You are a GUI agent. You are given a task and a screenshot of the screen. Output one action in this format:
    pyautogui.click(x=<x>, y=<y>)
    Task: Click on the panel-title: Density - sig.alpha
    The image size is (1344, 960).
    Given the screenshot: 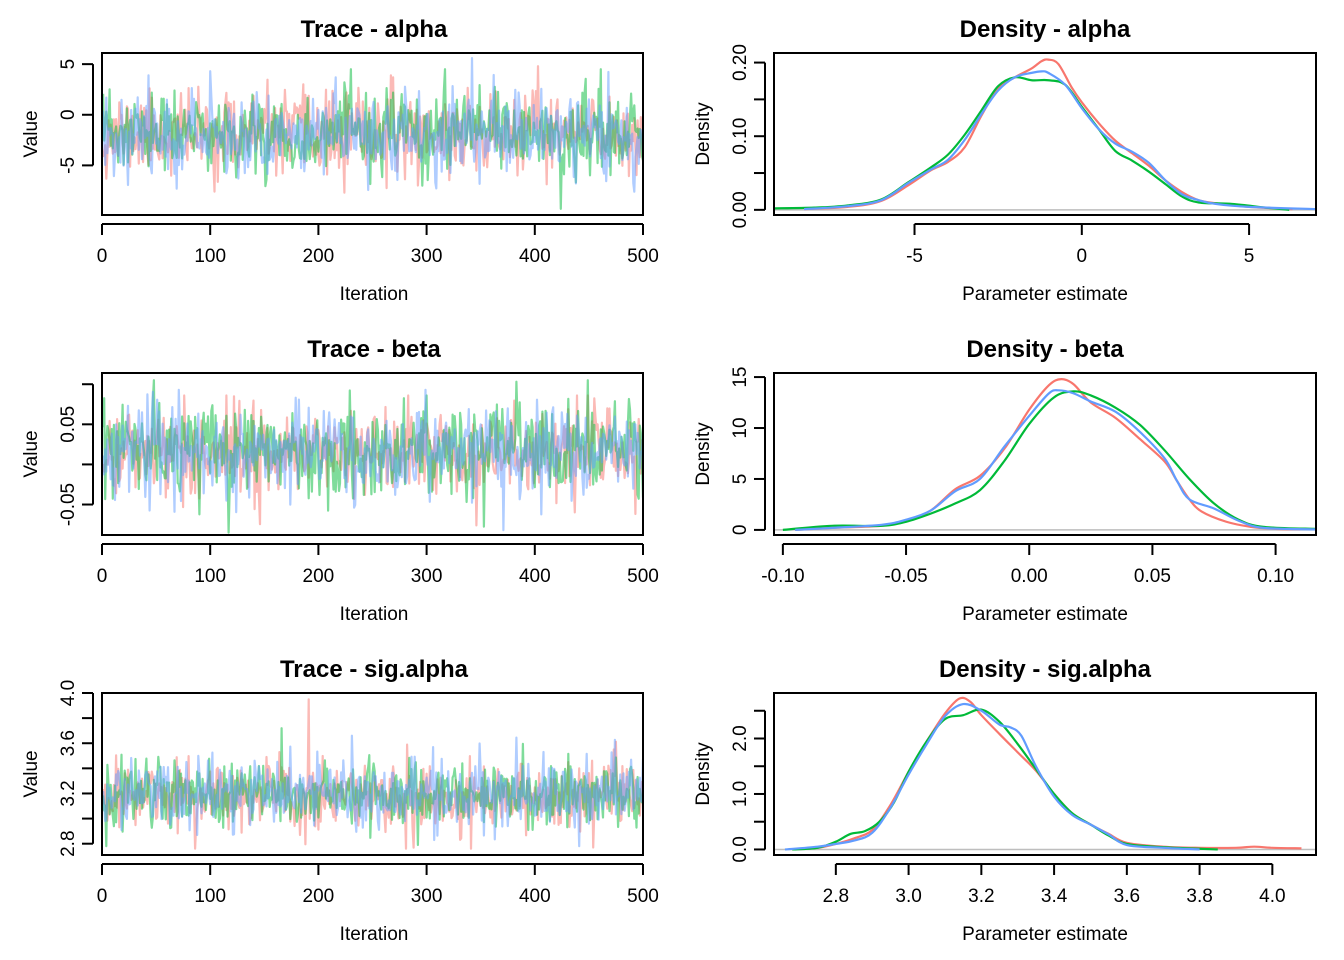 What is the action you would take?
    pyautogui.click(x=1045, y=669)
    